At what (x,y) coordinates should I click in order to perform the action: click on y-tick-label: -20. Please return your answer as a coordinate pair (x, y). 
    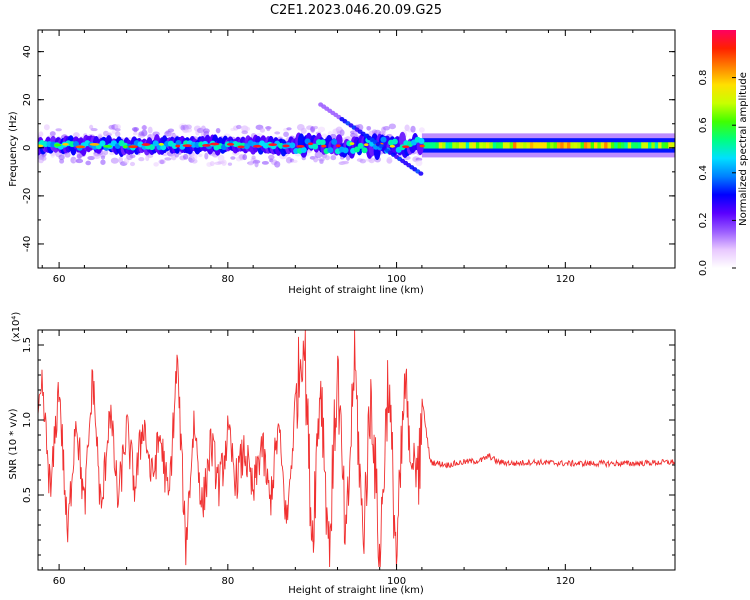
    Looking at the image, I should click on (27, 196).